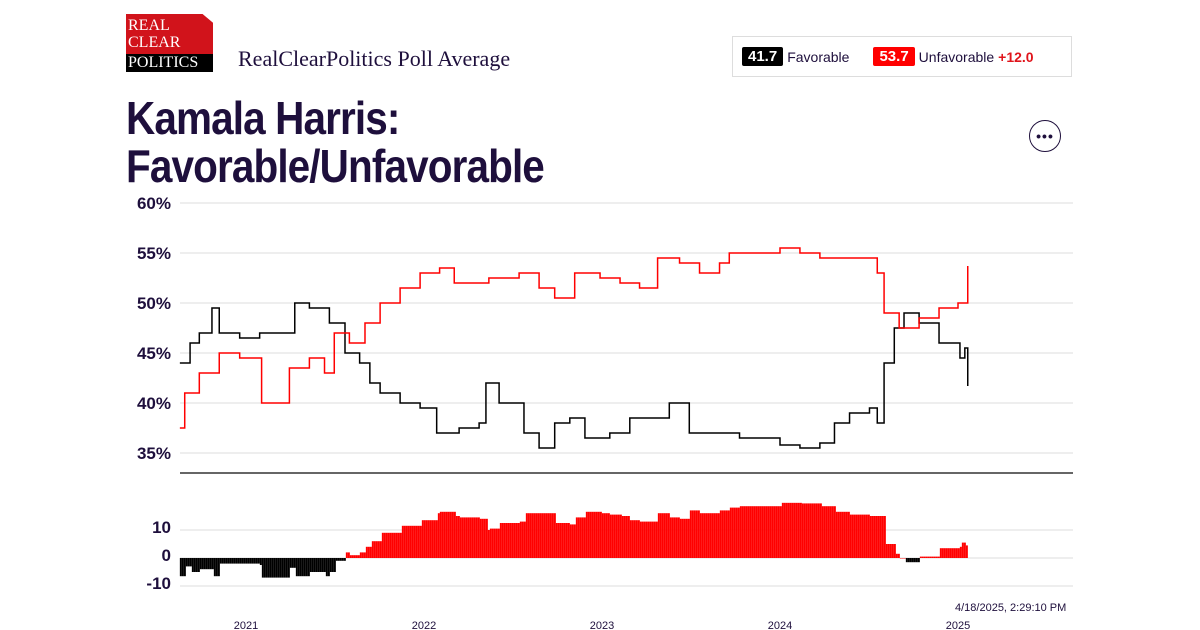  What do you see at coordinates (1045, 136) in the screenshot?
I see `more-options-button: •••` at bounding box center [1045, 136].